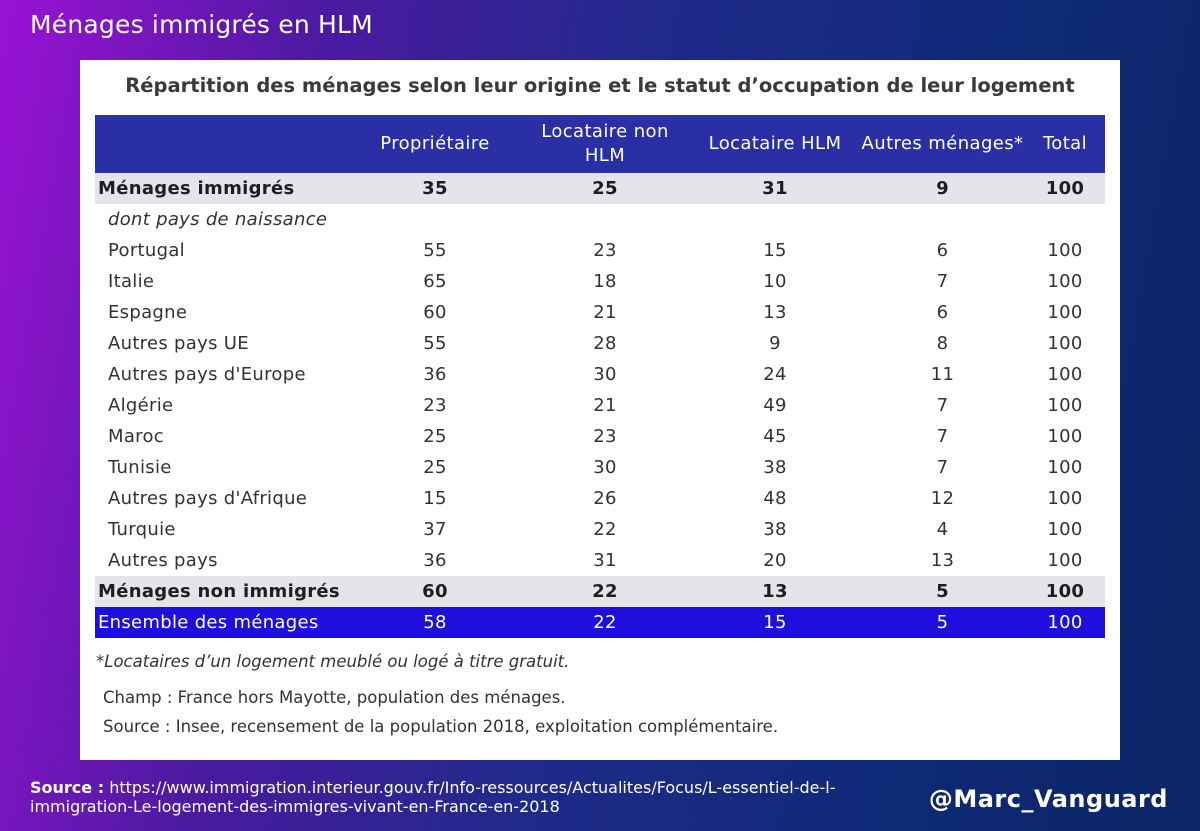 The width and height of the screenshot is (1200, 831). What do you see at coordinates (208, 498) in the screenshot?
I see `row-label: Autres pays d'Afrique` at bounding box center [208, 498].